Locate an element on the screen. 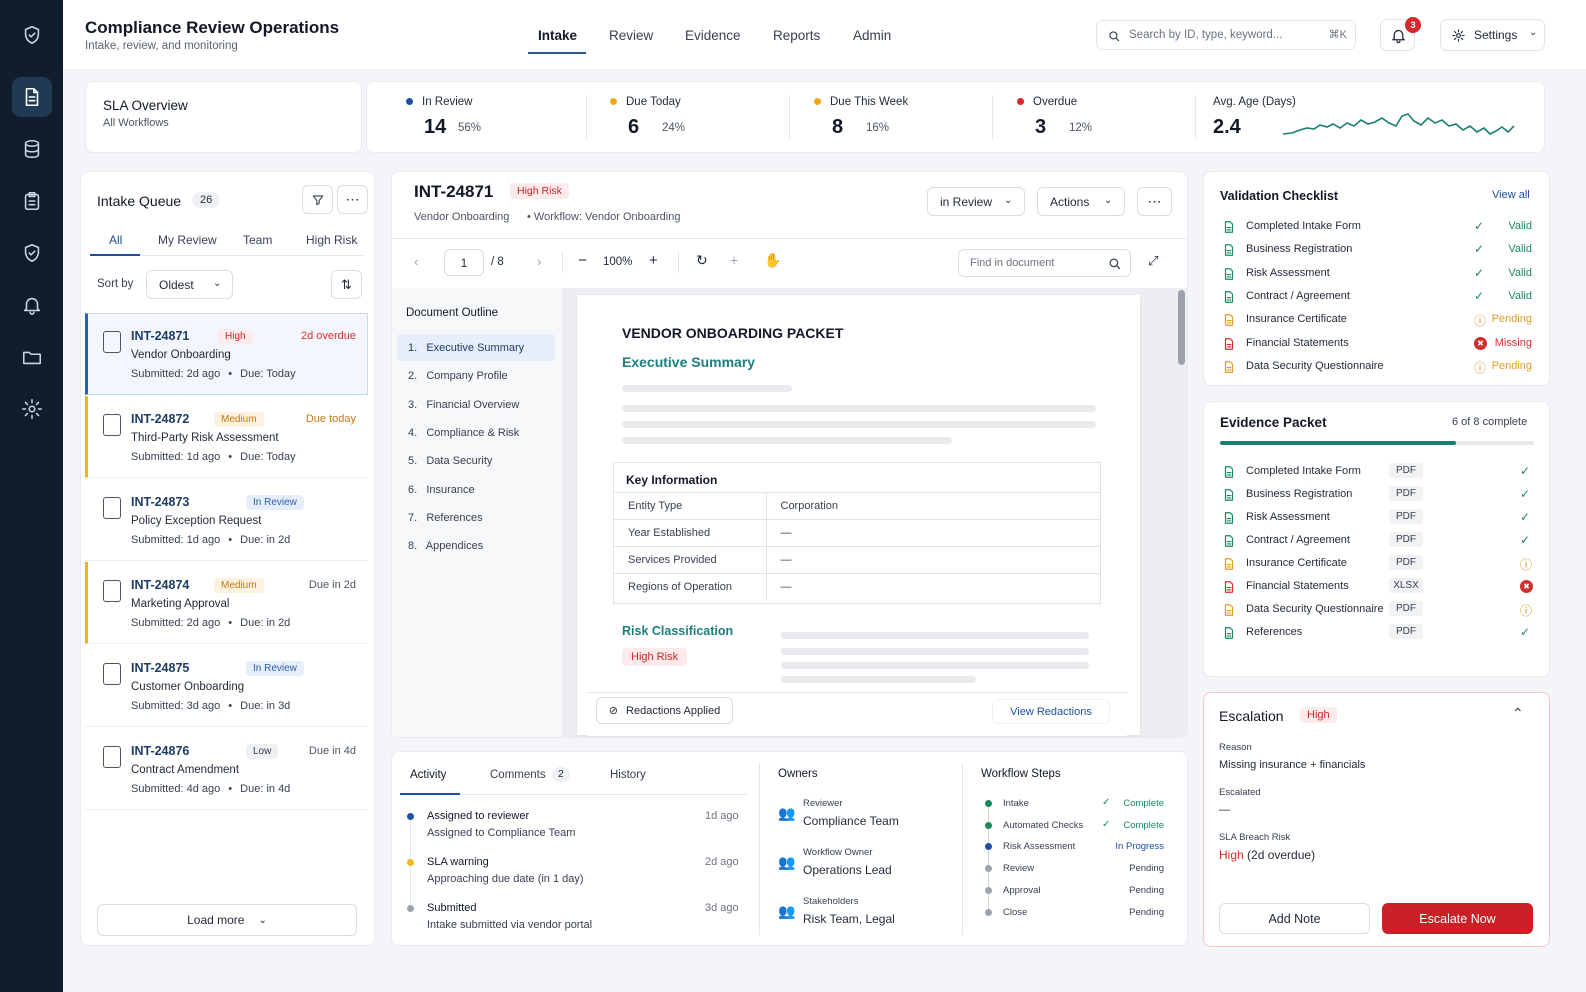 Image resolution: width=1586 pixels, height=992 pixels. settings-button: Settings ⌄ is located at coordinates (1492, 35).